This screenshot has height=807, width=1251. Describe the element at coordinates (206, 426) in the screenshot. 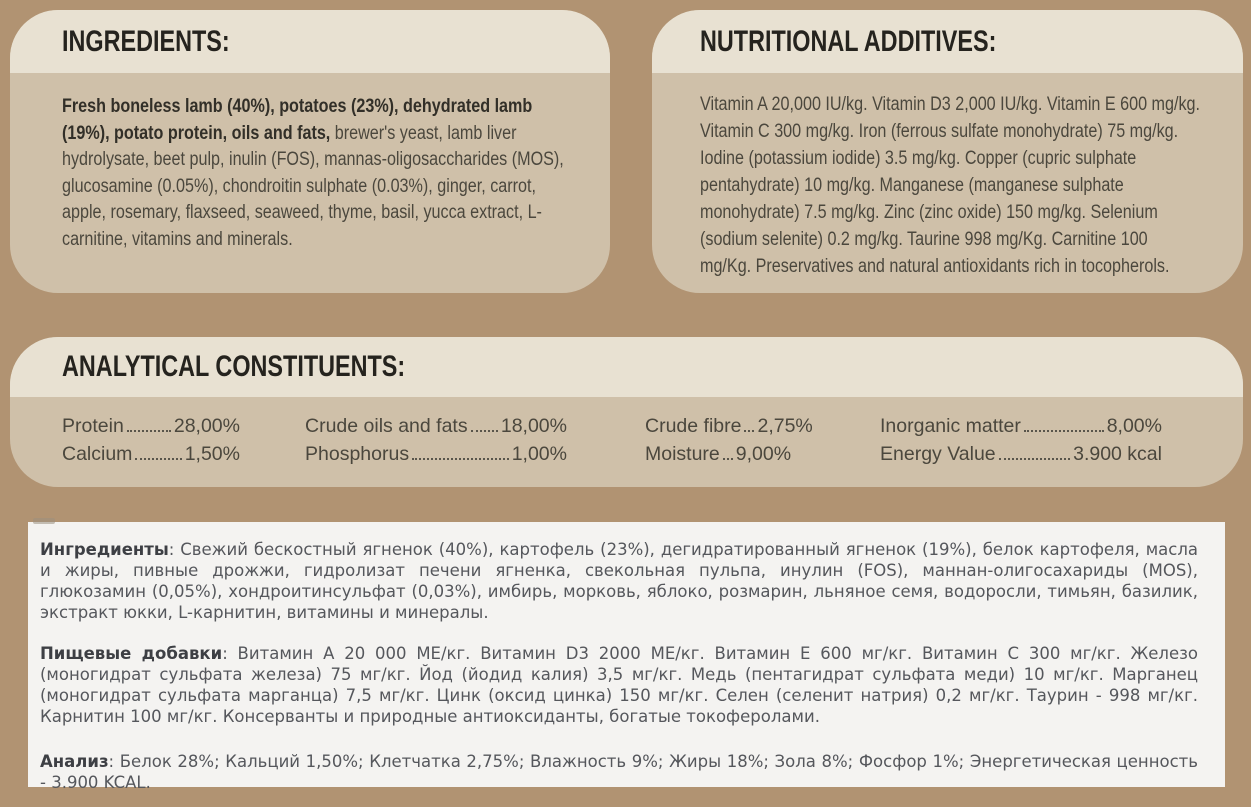

I see `analysis-value: 28,00%` at that location.